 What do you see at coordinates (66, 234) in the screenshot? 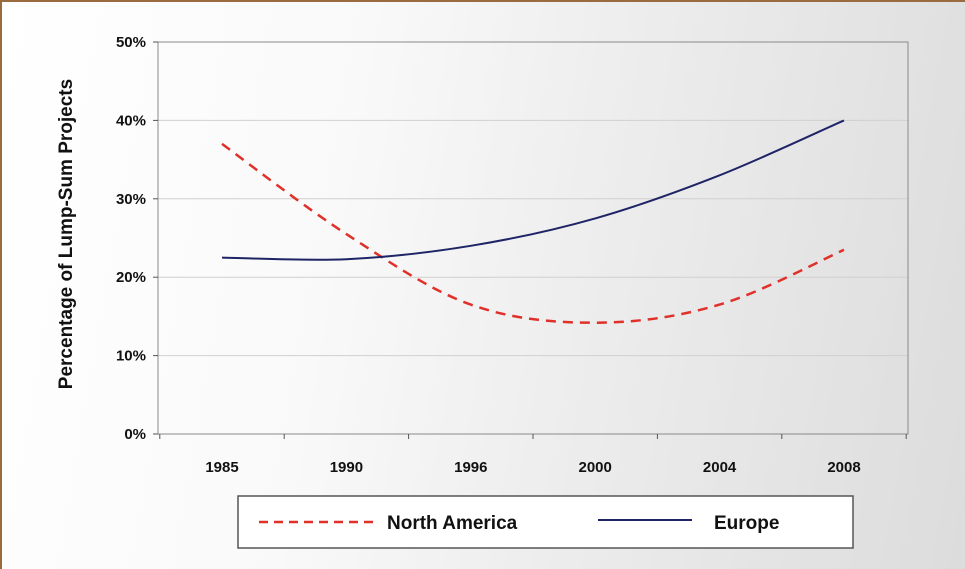
I see `y-axis-title: Percentage of Lump-Sum Projects` at bounding box center [66, 234].